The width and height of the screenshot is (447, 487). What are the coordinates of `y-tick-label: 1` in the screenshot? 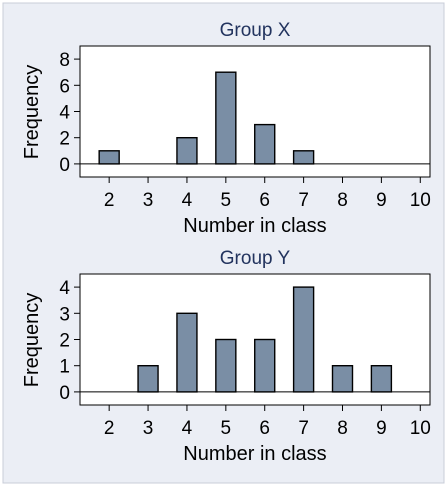 It's located at (64, 367).